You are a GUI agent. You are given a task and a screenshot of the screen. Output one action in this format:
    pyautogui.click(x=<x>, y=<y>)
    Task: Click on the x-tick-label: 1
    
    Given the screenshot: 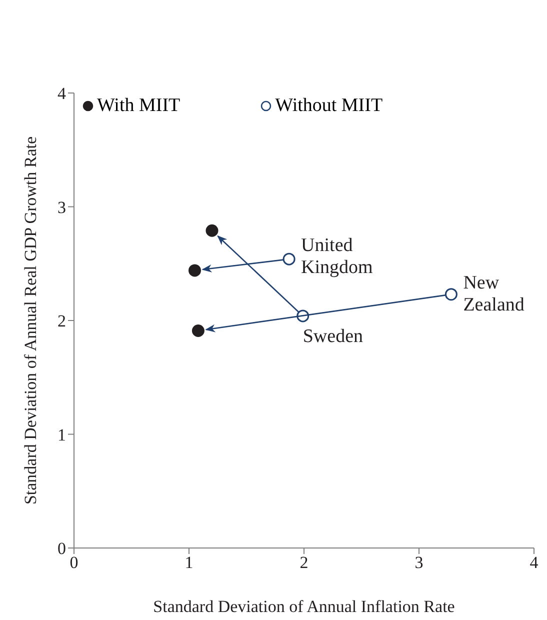 What is the action you would take?
    pyautogui.click(x=189, y=562)
    